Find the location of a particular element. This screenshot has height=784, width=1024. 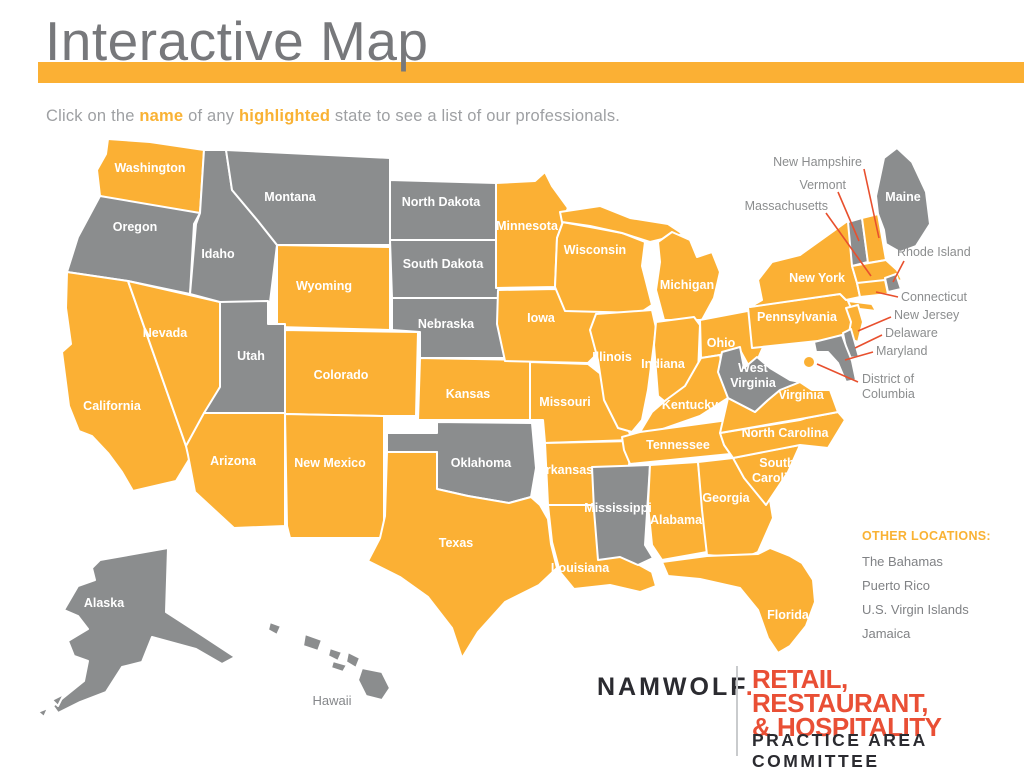

namwolf-logo: NAMWOLF. is located at coordinates (676, 687).